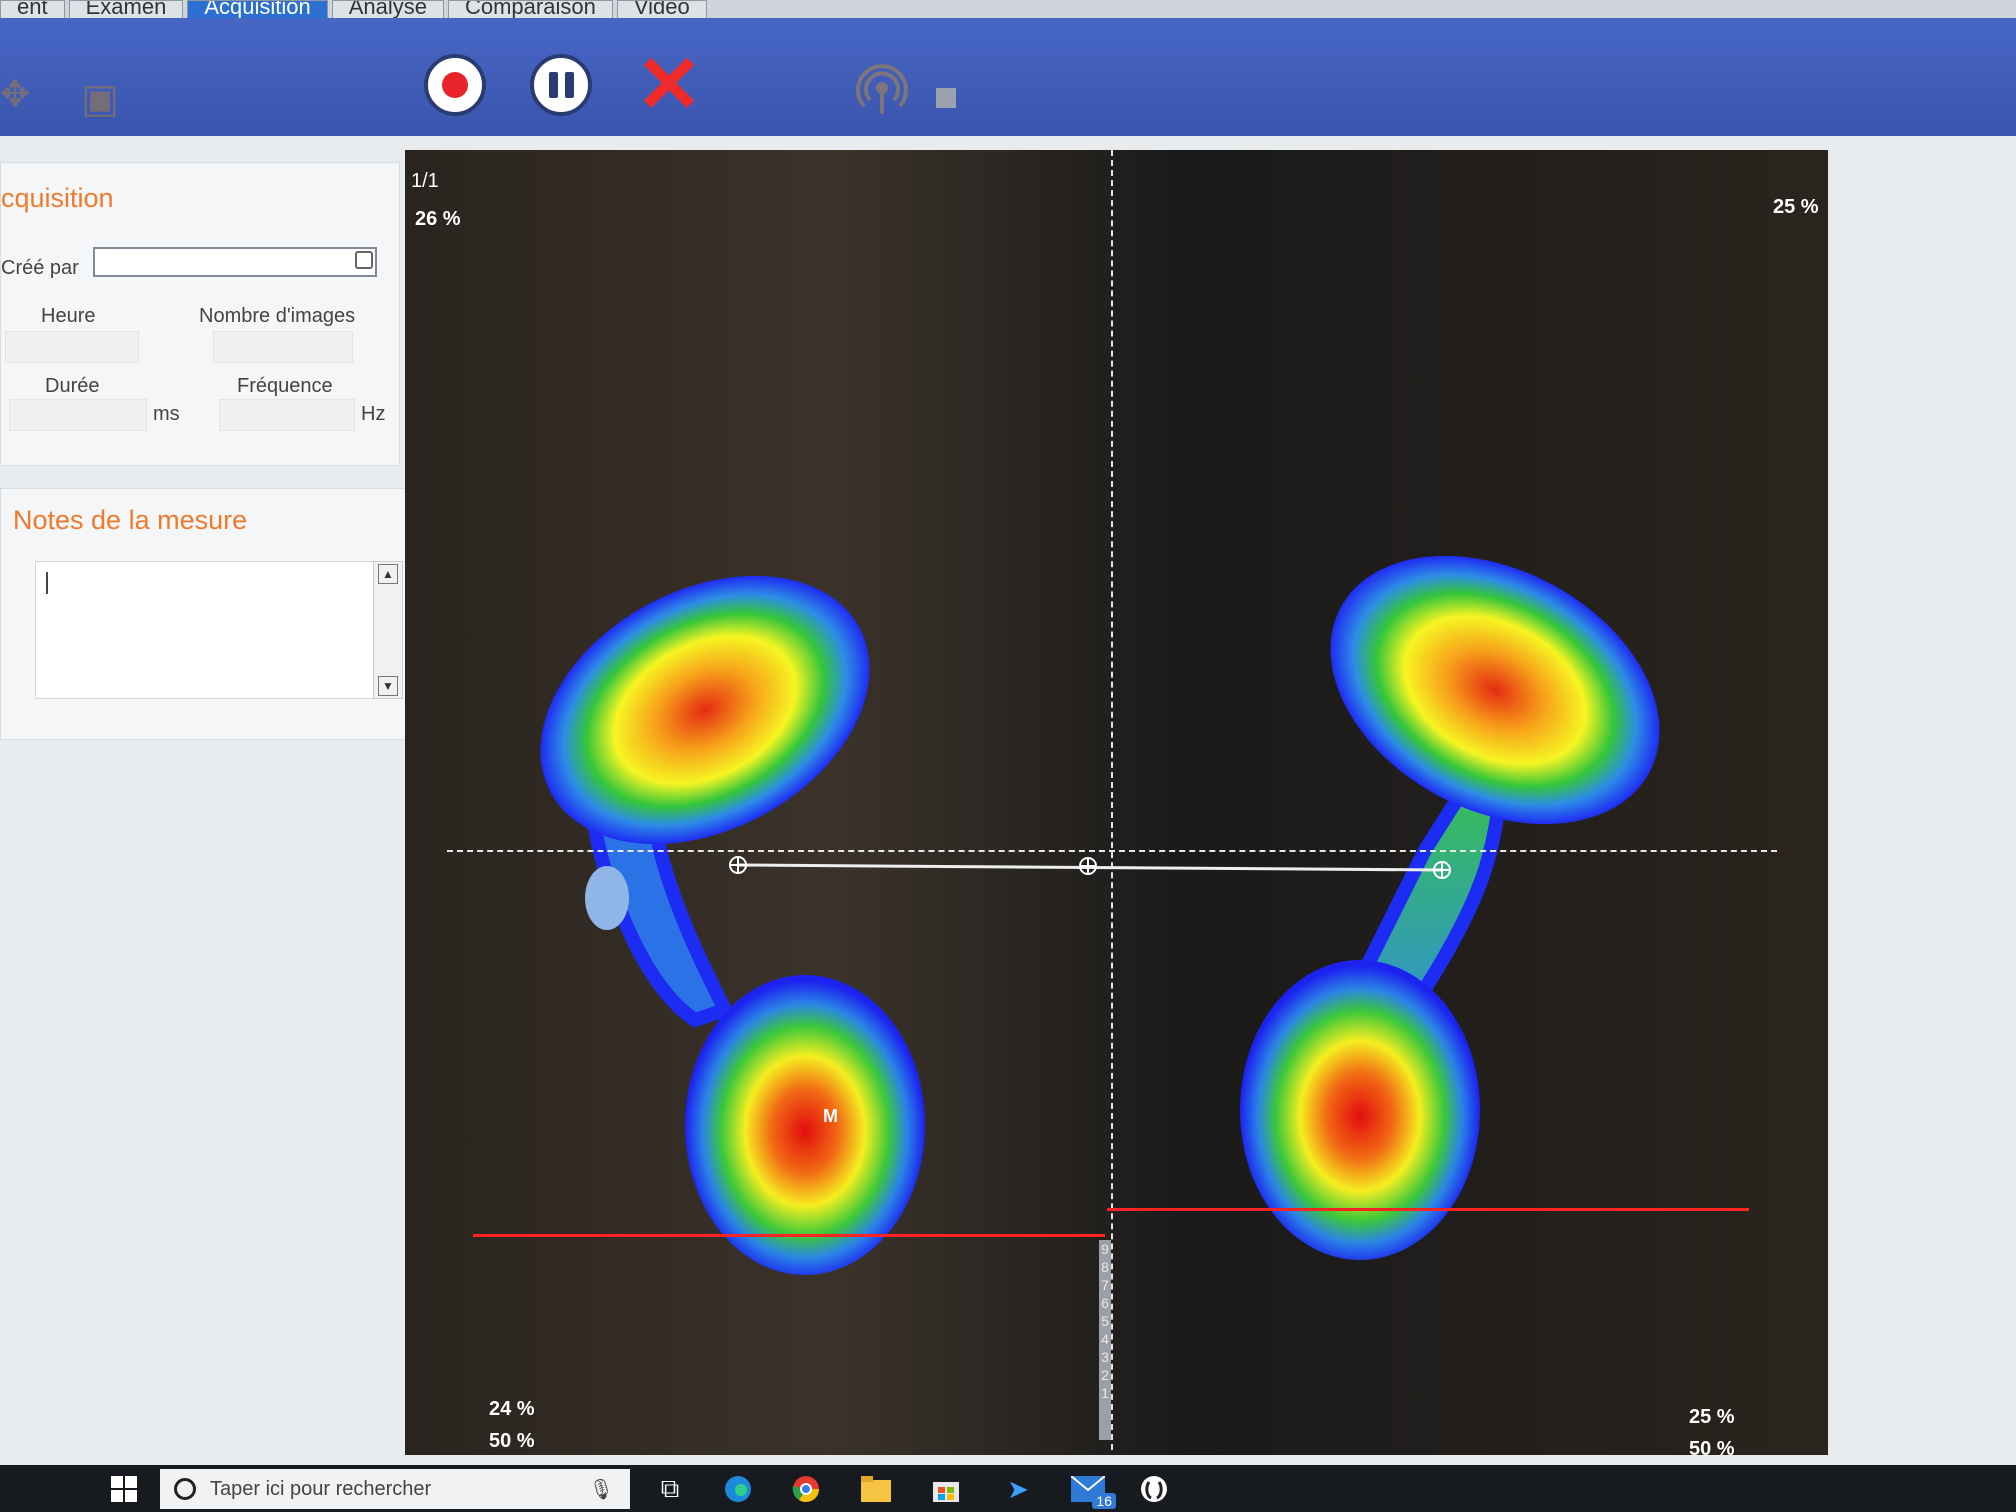 Image resolution: width=2016 pixels, height=1512 pixels. I want to click on frequence-label: Fréquence, so click(285, 386).